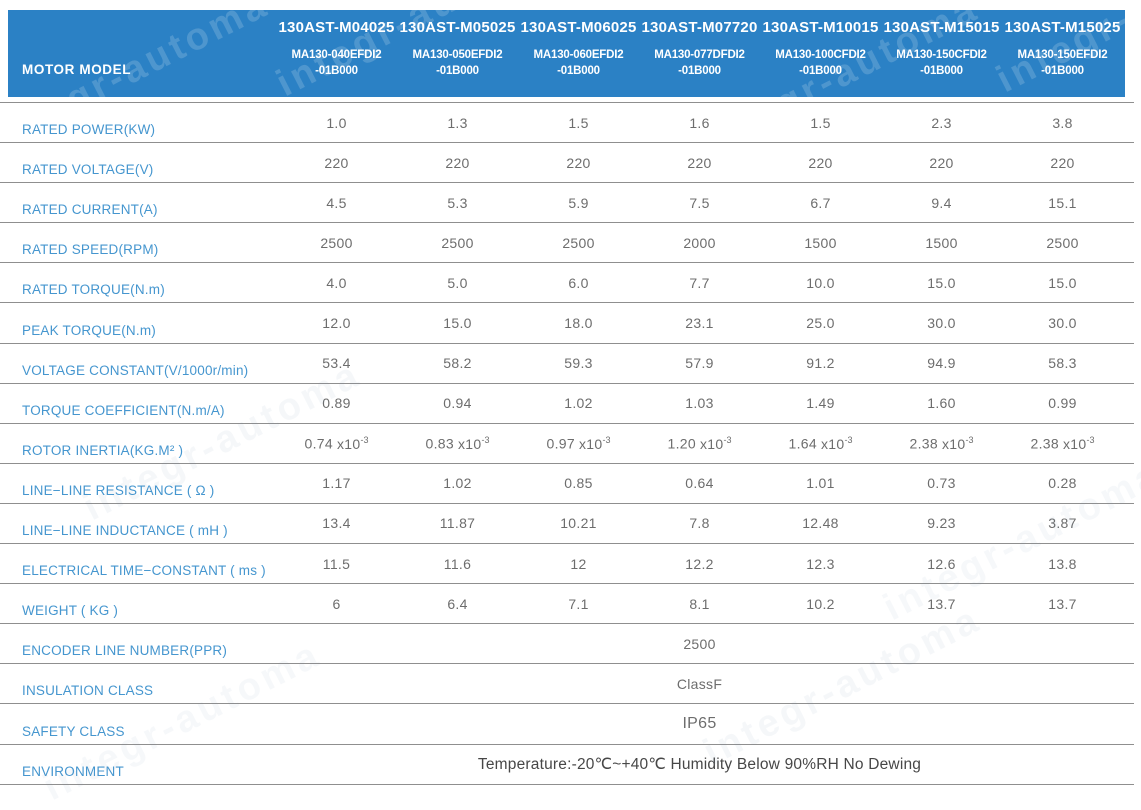 The image size is (1141, 810). I want to click on spec-row-values: 4.5 5.3 5.9 7.5 6.7 9.4 15.1, so click(699, 202).